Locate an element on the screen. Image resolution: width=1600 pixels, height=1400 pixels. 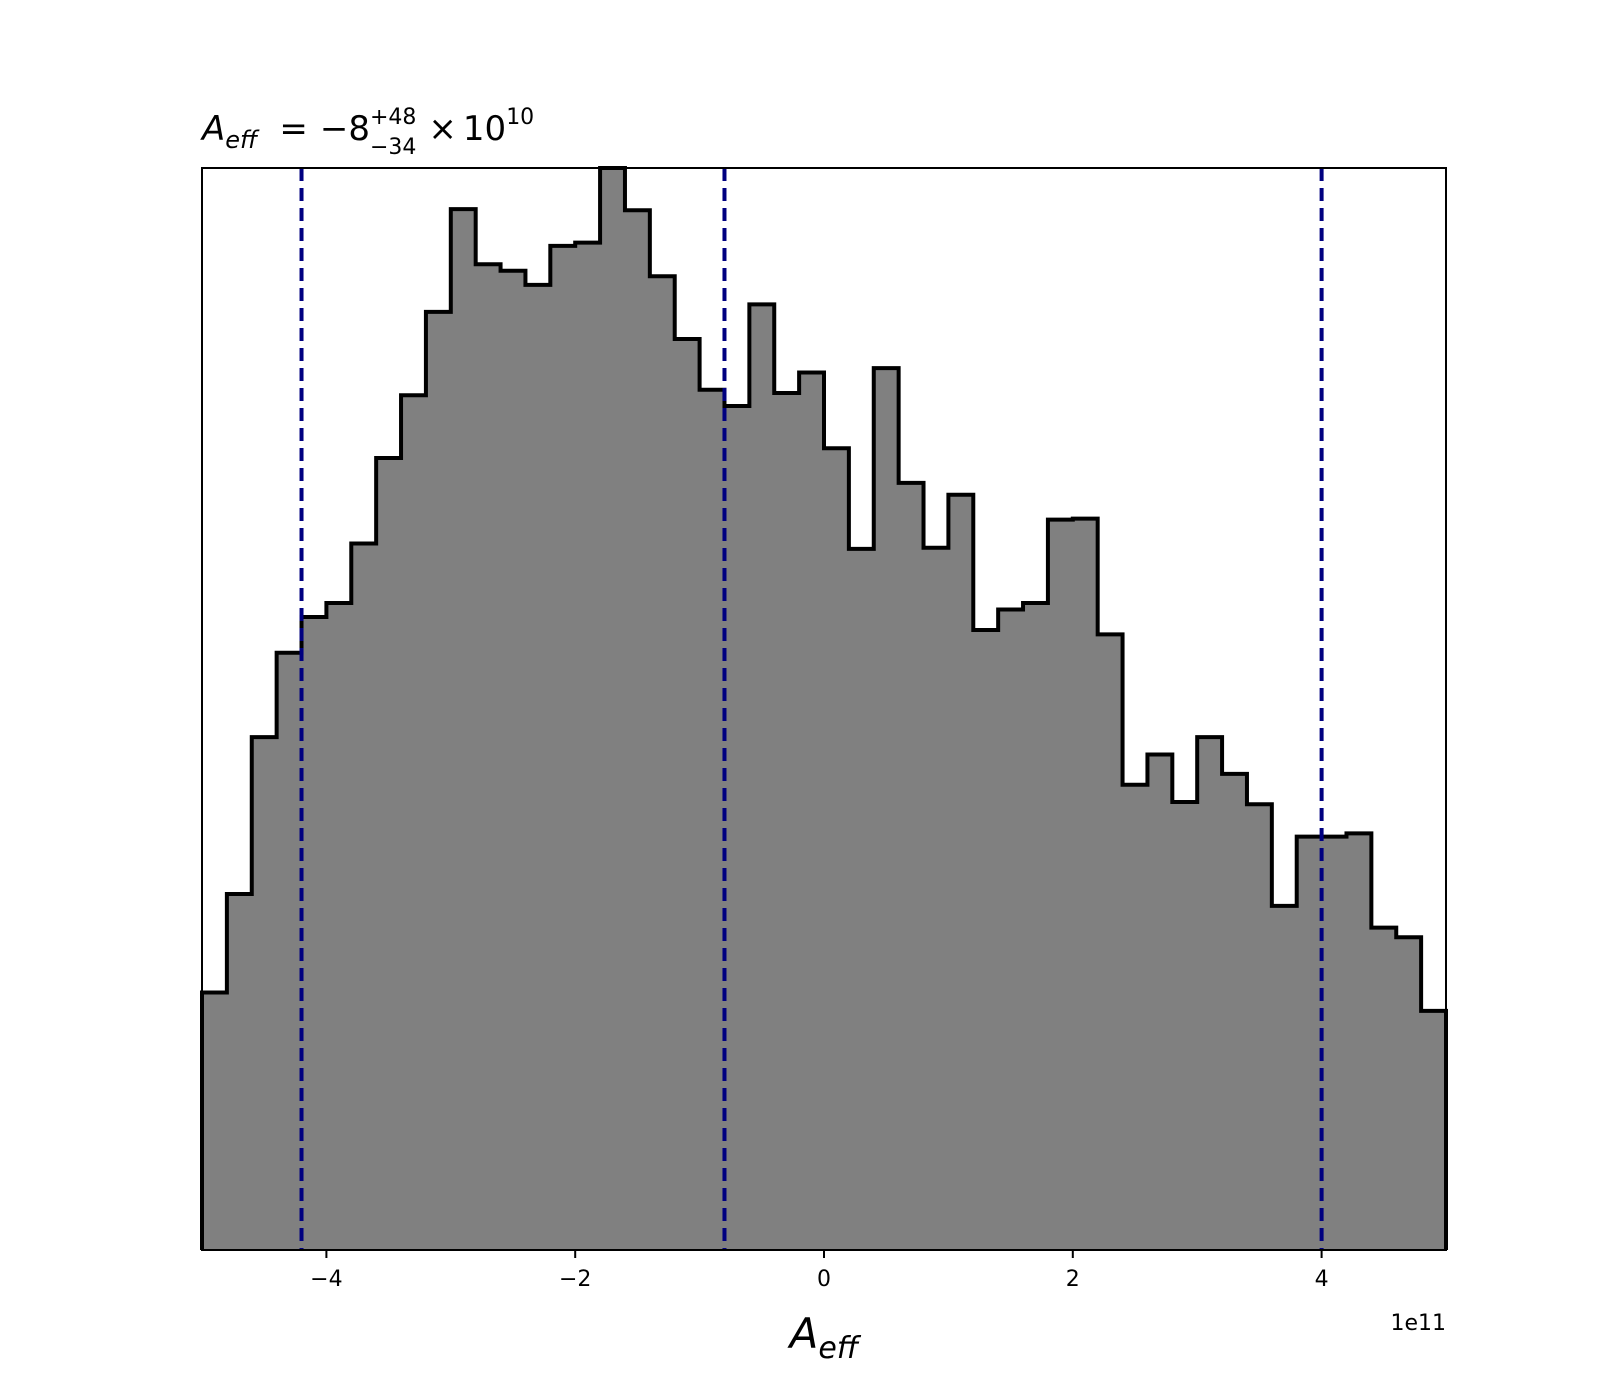
x-tick-label: 4 is located at coordinates (1322, 1279).